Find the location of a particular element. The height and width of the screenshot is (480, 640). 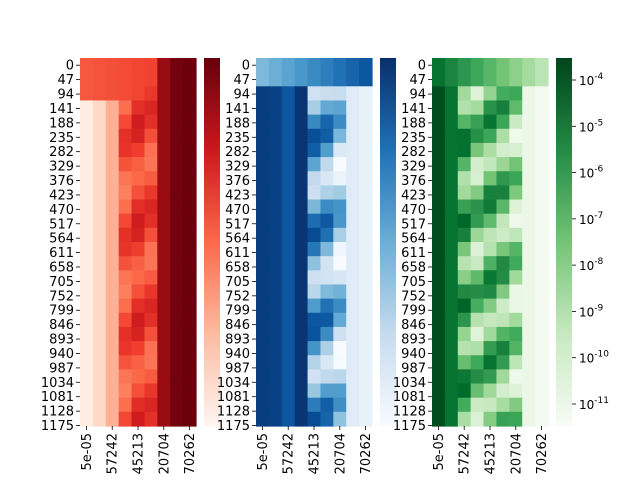

y-tick-label: 47 is located at coordinates (241, 80).